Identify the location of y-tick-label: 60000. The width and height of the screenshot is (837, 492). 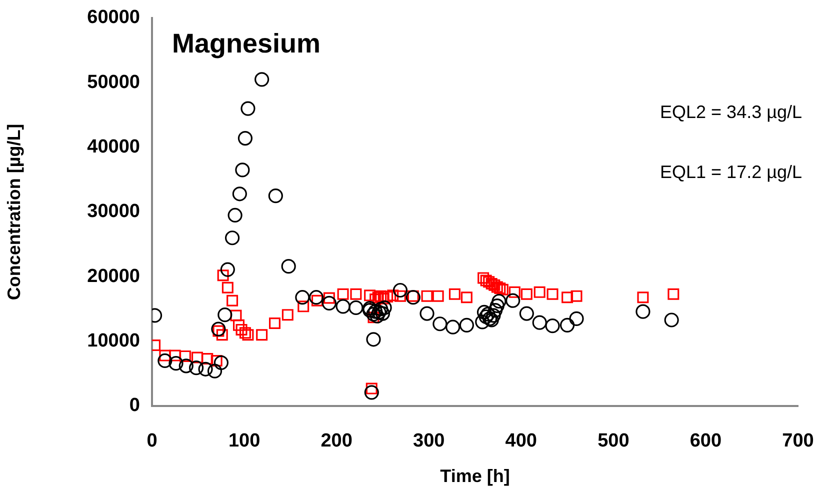
(113, 17).